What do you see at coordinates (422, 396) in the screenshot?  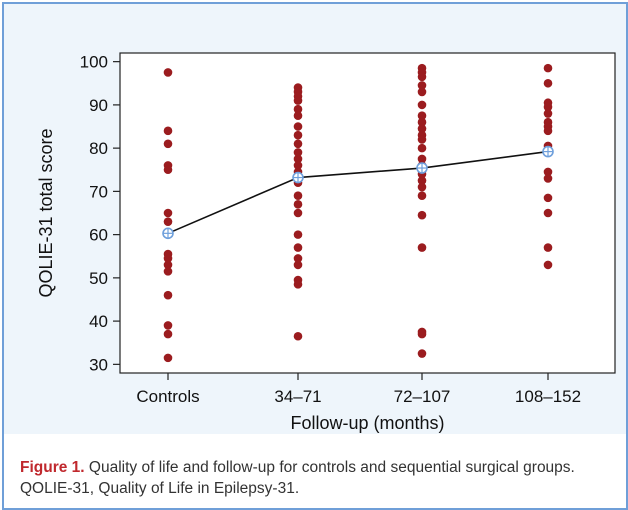 I see `x-tick-label: 72–107` at bounding box center [422, 396].